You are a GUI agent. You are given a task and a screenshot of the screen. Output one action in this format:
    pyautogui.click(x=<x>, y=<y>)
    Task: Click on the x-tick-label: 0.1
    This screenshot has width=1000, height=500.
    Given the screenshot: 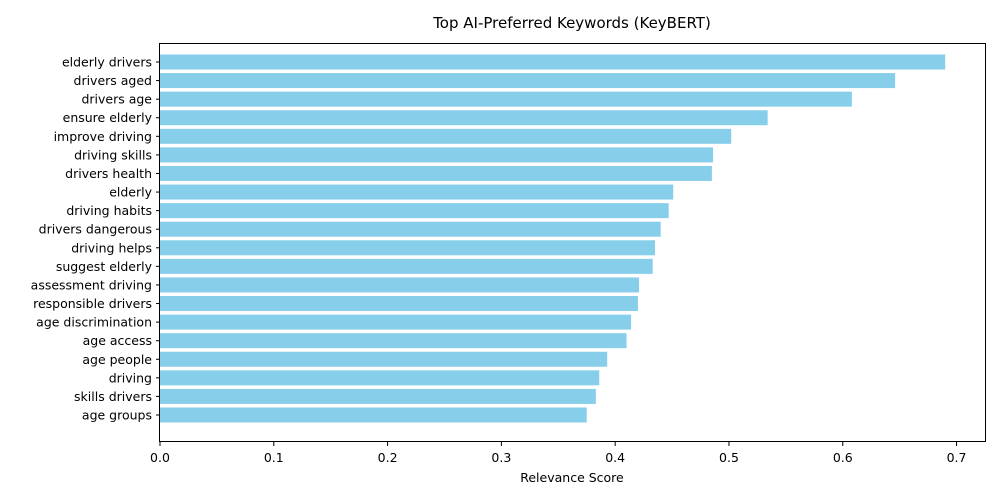 What is the action you would take?
    pyautogui.click(x=274, y=457)
    